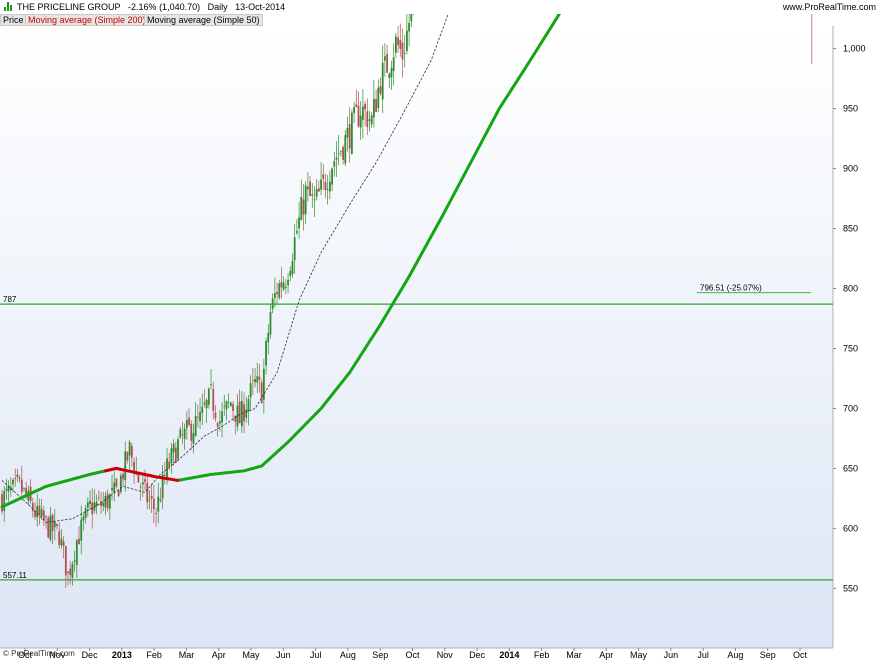  What do you see at coordinates (850, 528) in the screenshot?
I see `y-tick-label: 600` at bounding box center [850, 528].